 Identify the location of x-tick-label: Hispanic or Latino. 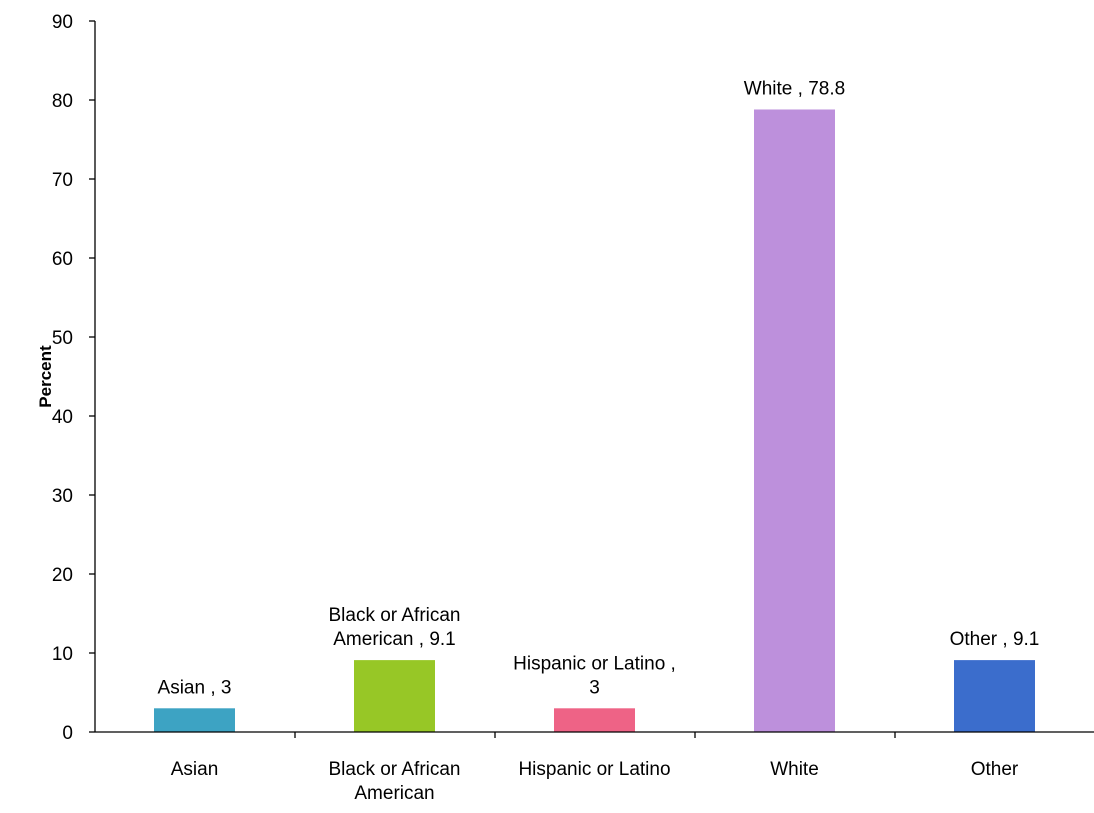
(594, 769).